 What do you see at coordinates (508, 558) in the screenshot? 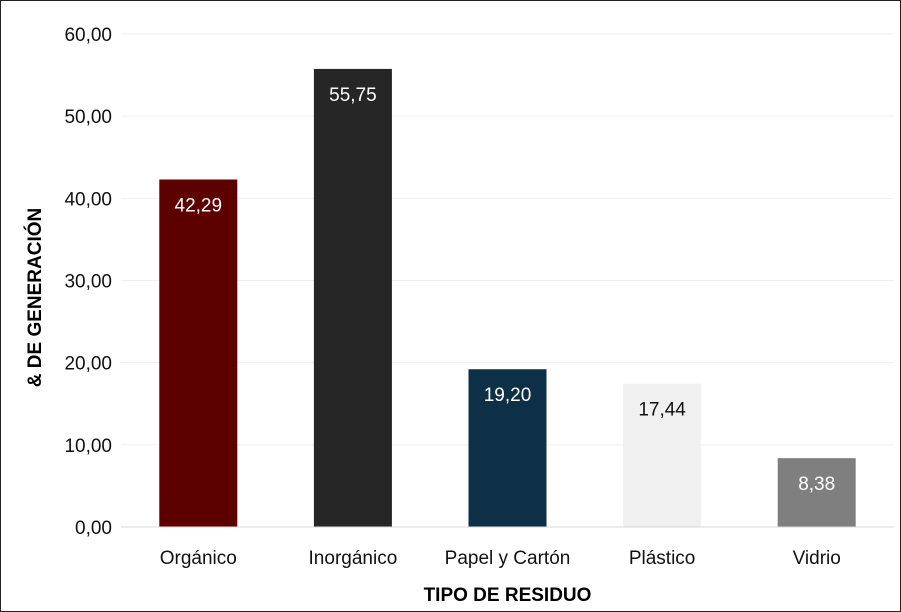
I see `x-tick-label: Papel y Cartón` at bounding box center [508, 558].